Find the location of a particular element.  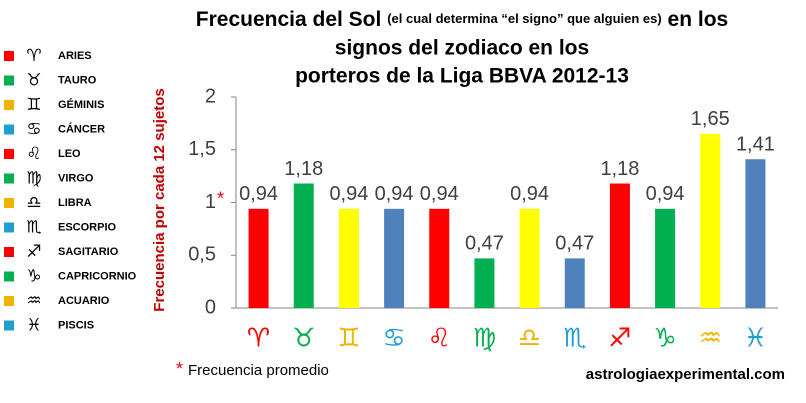

value-label: 1,65 is located at coordinates (710, 119).